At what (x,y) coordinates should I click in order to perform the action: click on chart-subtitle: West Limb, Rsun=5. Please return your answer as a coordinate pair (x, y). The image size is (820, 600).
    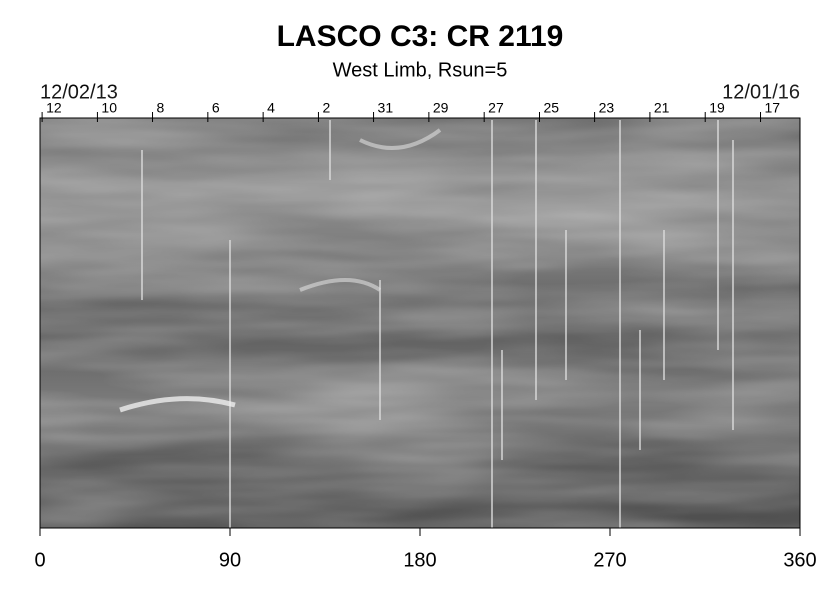
    Looking at the image, I should click on (420, 70).